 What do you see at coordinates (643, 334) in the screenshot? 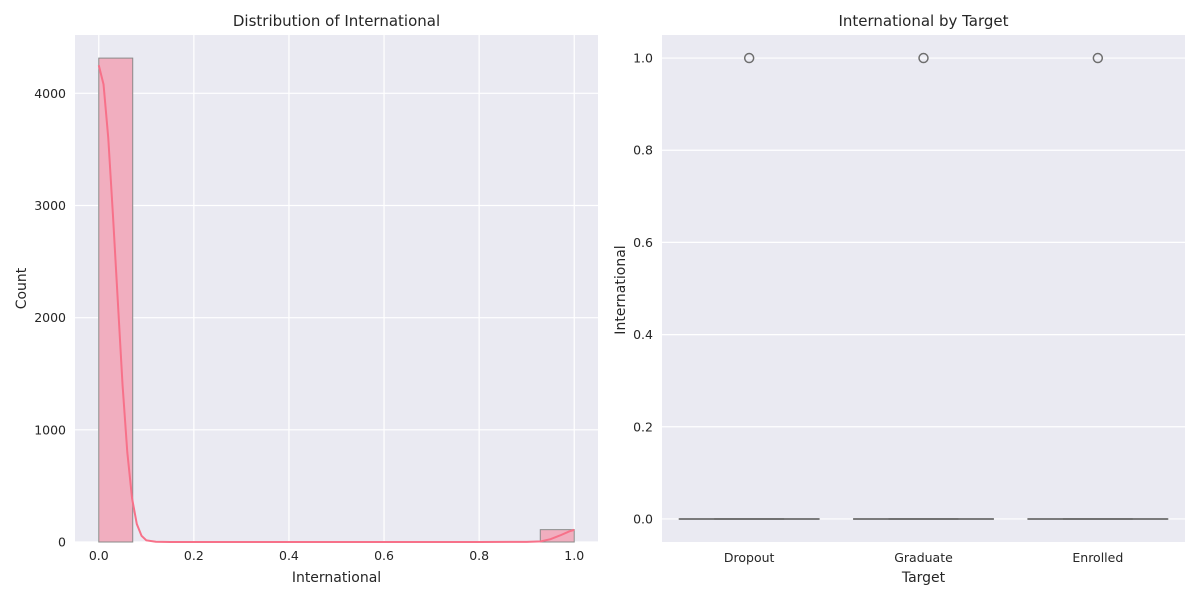
I see `boxplot-y-tick-label: 0.4` at bounding box center [643, 334].